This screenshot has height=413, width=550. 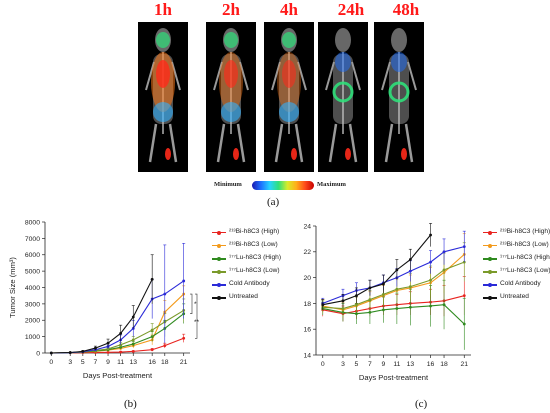 What do you see at coordinates (196, 316) in the screenshot?
I see `bracket-double-star` at bounding box center [196, 316].